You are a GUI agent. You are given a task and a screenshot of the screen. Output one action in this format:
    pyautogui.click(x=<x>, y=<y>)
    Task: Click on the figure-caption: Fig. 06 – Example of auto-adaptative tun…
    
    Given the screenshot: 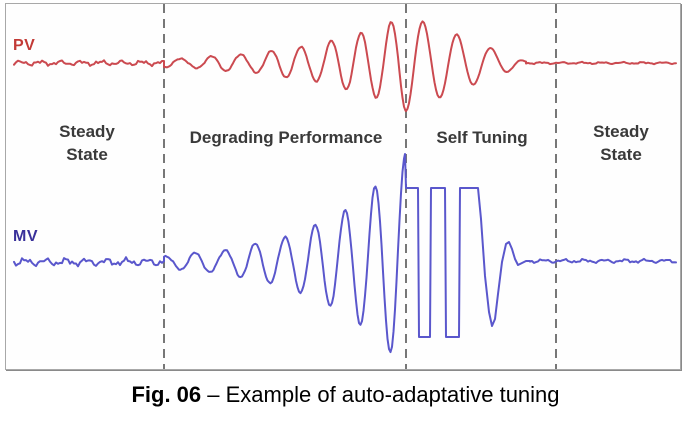 What is the action you would take?
    pyautogui.click(x=345, y=395)
    